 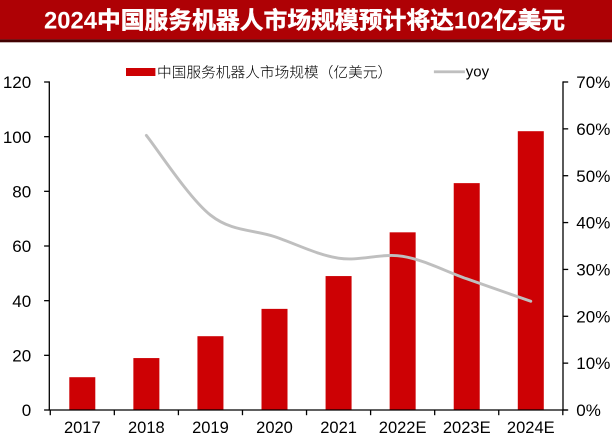 What do you see at coordinates (21, 355) in the screenshot?
I see `svg-text: 20` at bounding box center [21, 355].